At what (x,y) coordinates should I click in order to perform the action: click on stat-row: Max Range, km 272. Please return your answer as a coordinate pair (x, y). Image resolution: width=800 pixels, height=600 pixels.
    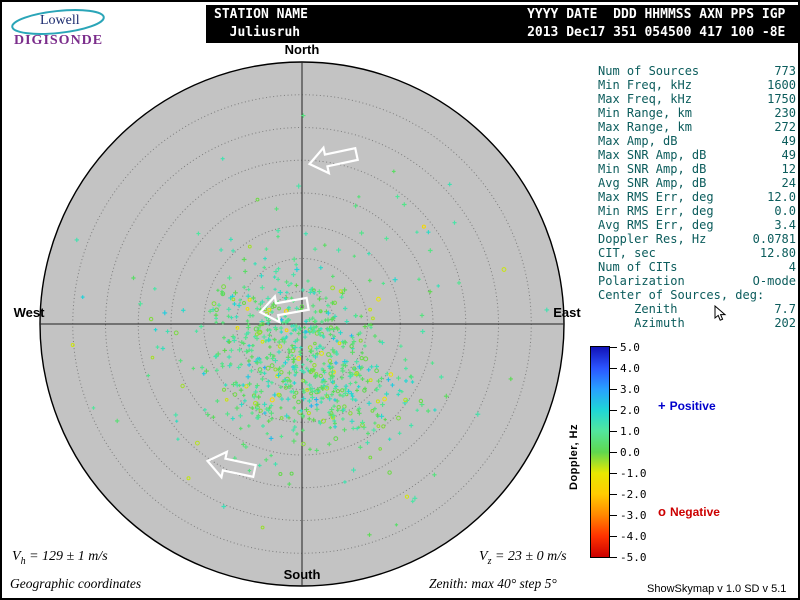
    Looking at the image, I should click on (697, 127).